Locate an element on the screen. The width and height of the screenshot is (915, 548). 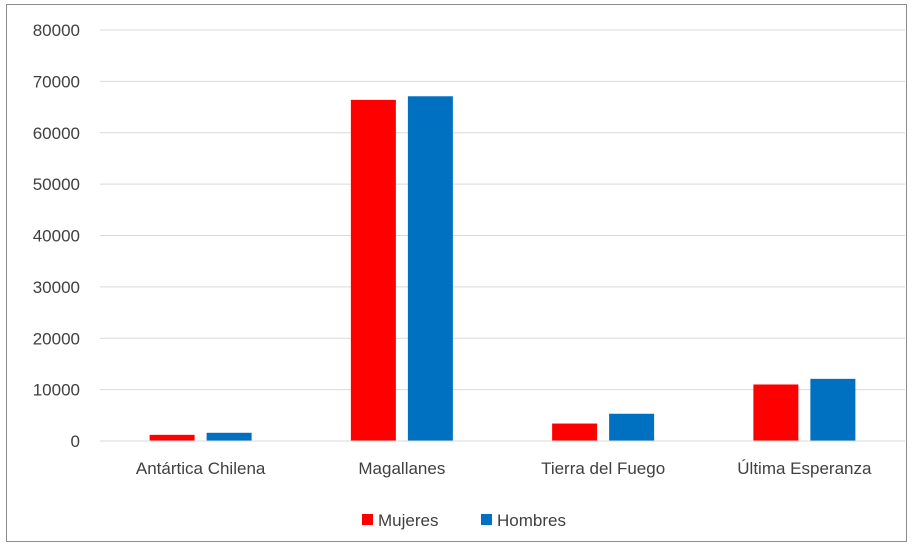
y-tick-label: 0 is located at coordinates (75, 441).